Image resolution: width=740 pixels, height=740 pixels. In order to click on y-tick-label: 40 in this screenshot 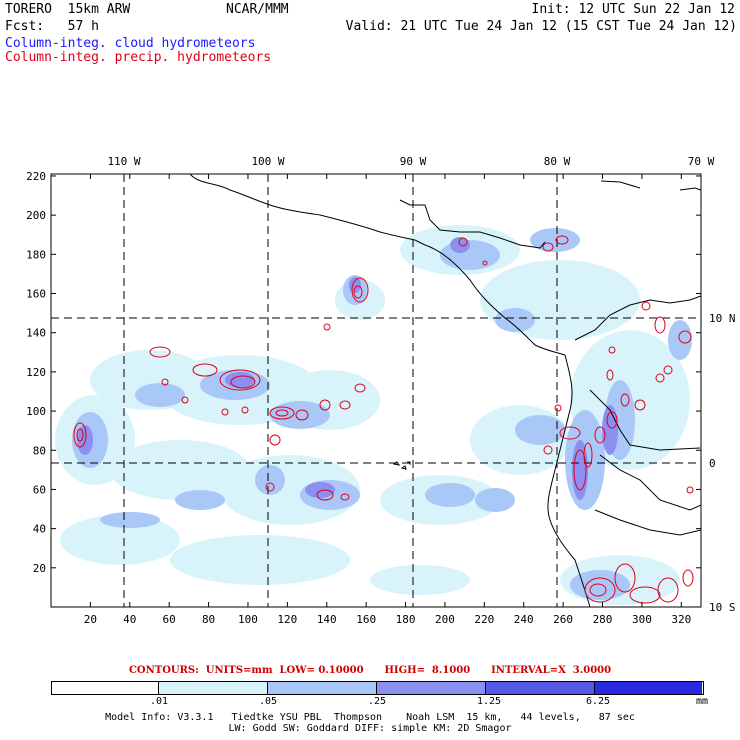, I will do `click(39, 529)`.